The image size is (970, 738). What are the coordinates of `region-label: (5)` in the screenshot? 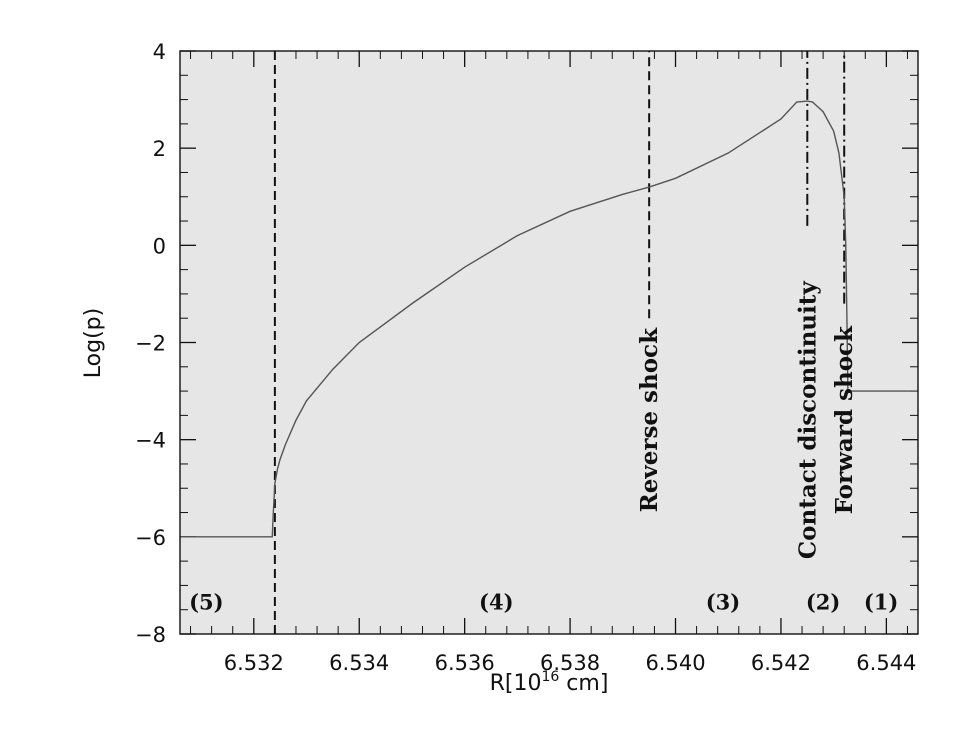 It's located at (206, 602).